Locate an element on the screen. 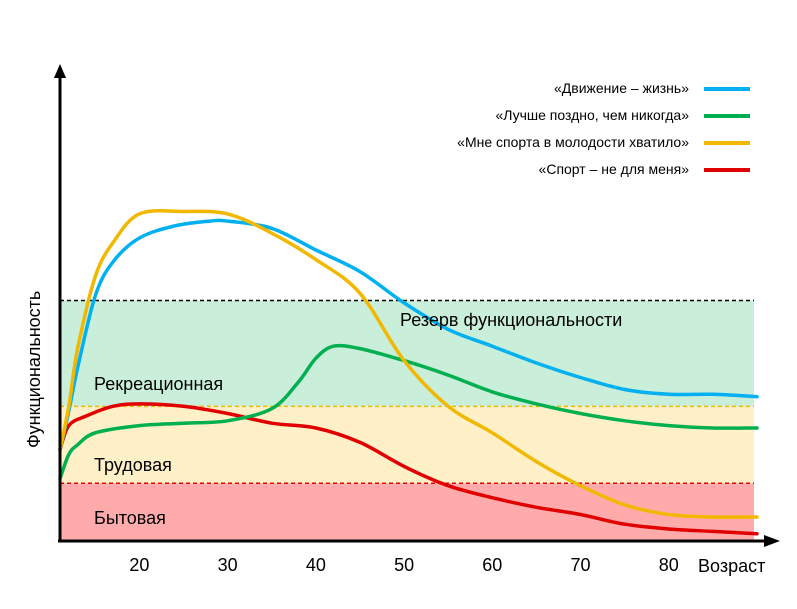 This screenshot has width=797, height=609. x-tick-label-2: 40 is located at coordinates (316, 565).